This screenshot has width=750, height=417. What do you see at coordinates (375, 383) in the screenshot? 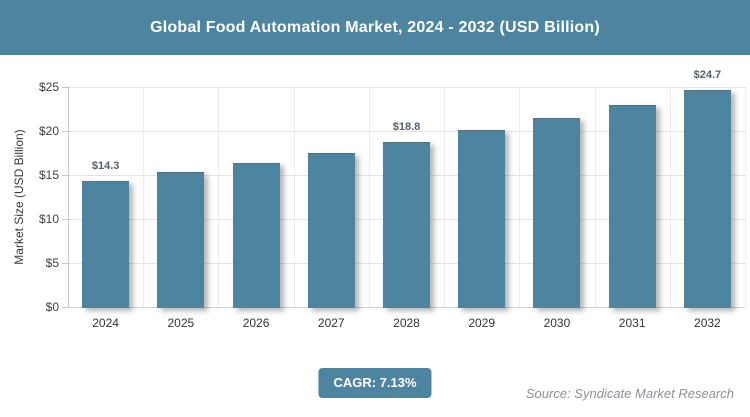
I see `cagr-badge: CAGR: 7.13%` at bounding box center [375, 383].